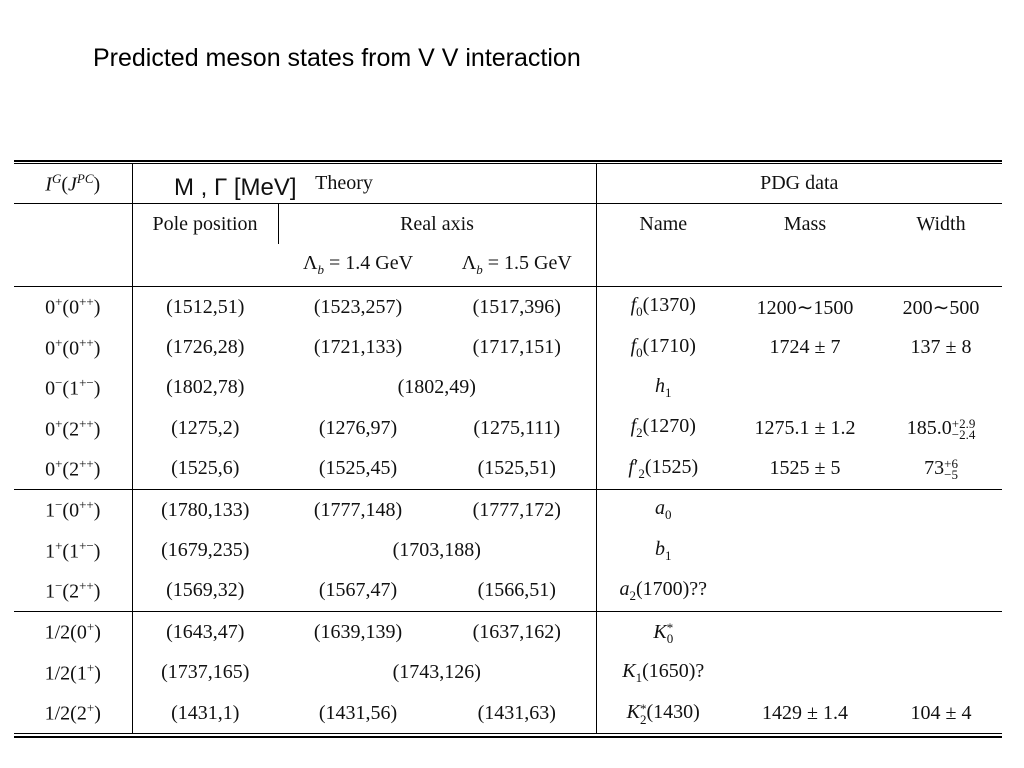 The width and height of the screenshot is (1024, 768). Describe the element at coordinates (508, 736) in the screenshot. I see `table-bottom-rule` at that location.